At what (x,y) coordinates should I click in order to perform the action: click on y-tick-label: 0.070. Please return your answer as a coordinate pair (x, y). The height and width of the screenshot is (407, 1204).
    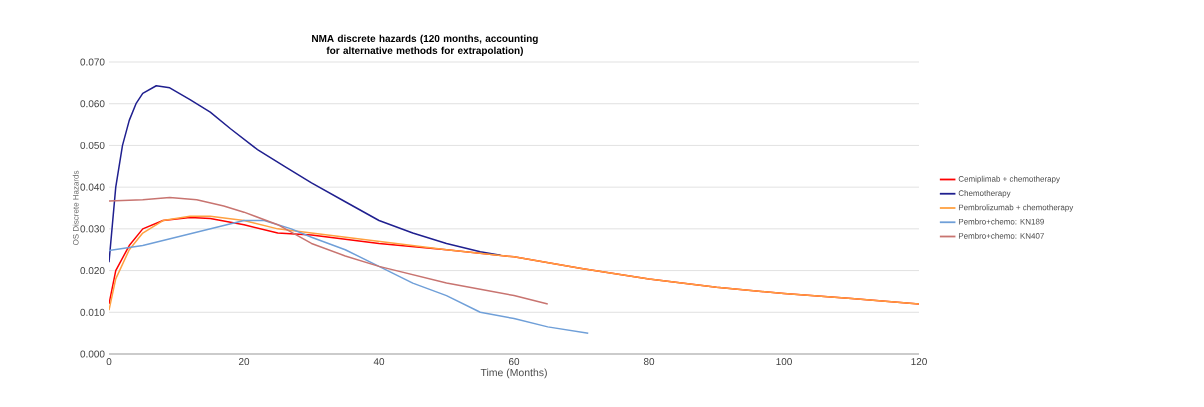
    Looking at the image, I should click on (92, 62).